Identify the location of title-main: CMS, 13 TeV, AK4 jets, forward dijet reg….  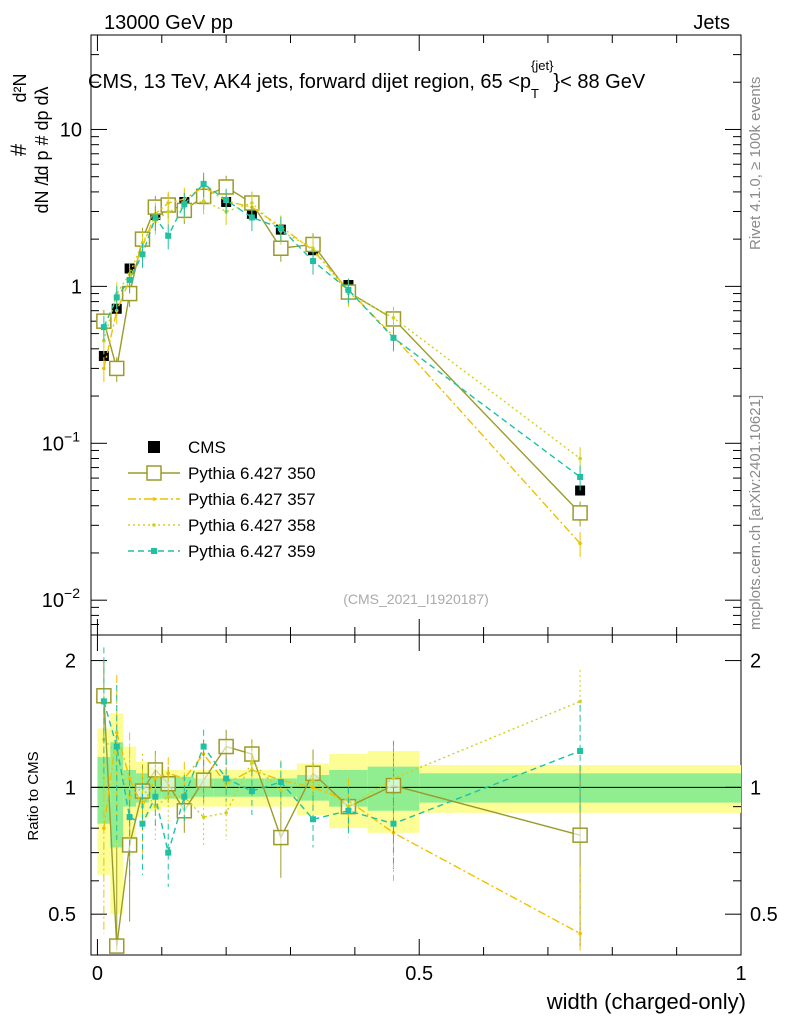
(309, 82).